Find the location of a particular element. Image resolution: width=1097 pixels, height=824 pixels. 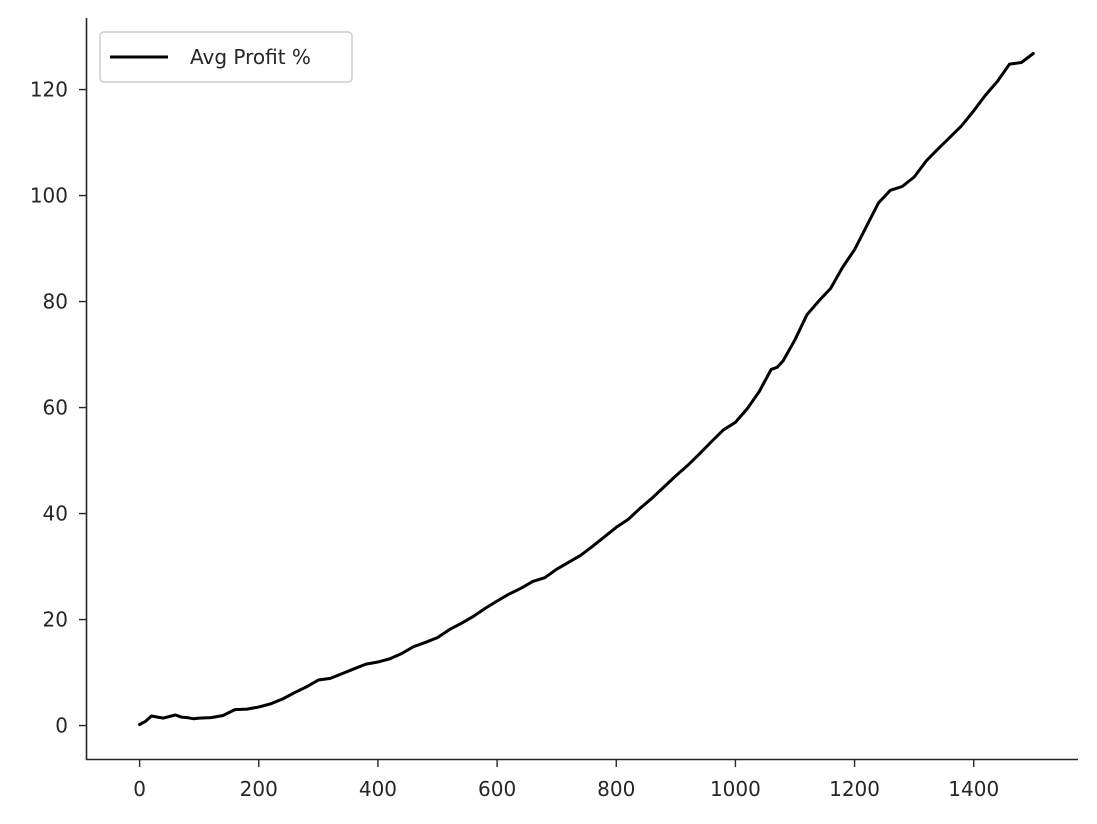

x-tick-label: 0 is located at coordinates (139, 789).